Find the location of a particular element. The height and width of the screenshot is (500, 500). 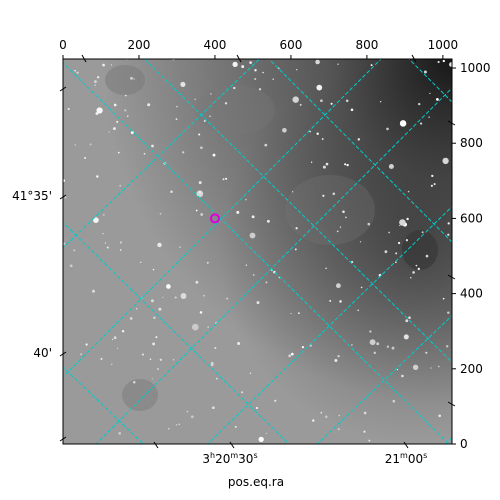

top-edge-ticks is located at coordinates (249, 58).